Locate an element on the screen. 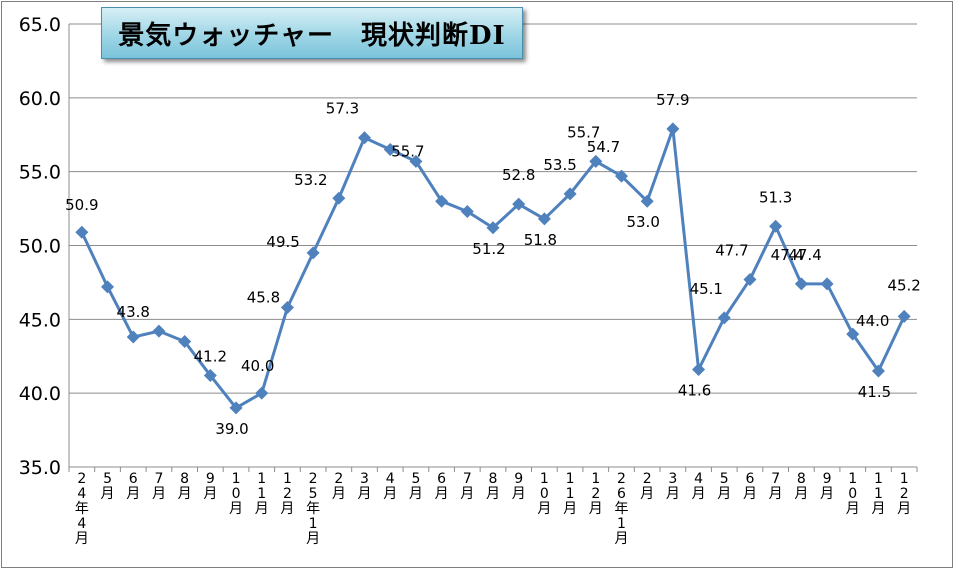 The image size is (954, 569). y-tick-label: 45.0 is located at coordinates (40, 320).